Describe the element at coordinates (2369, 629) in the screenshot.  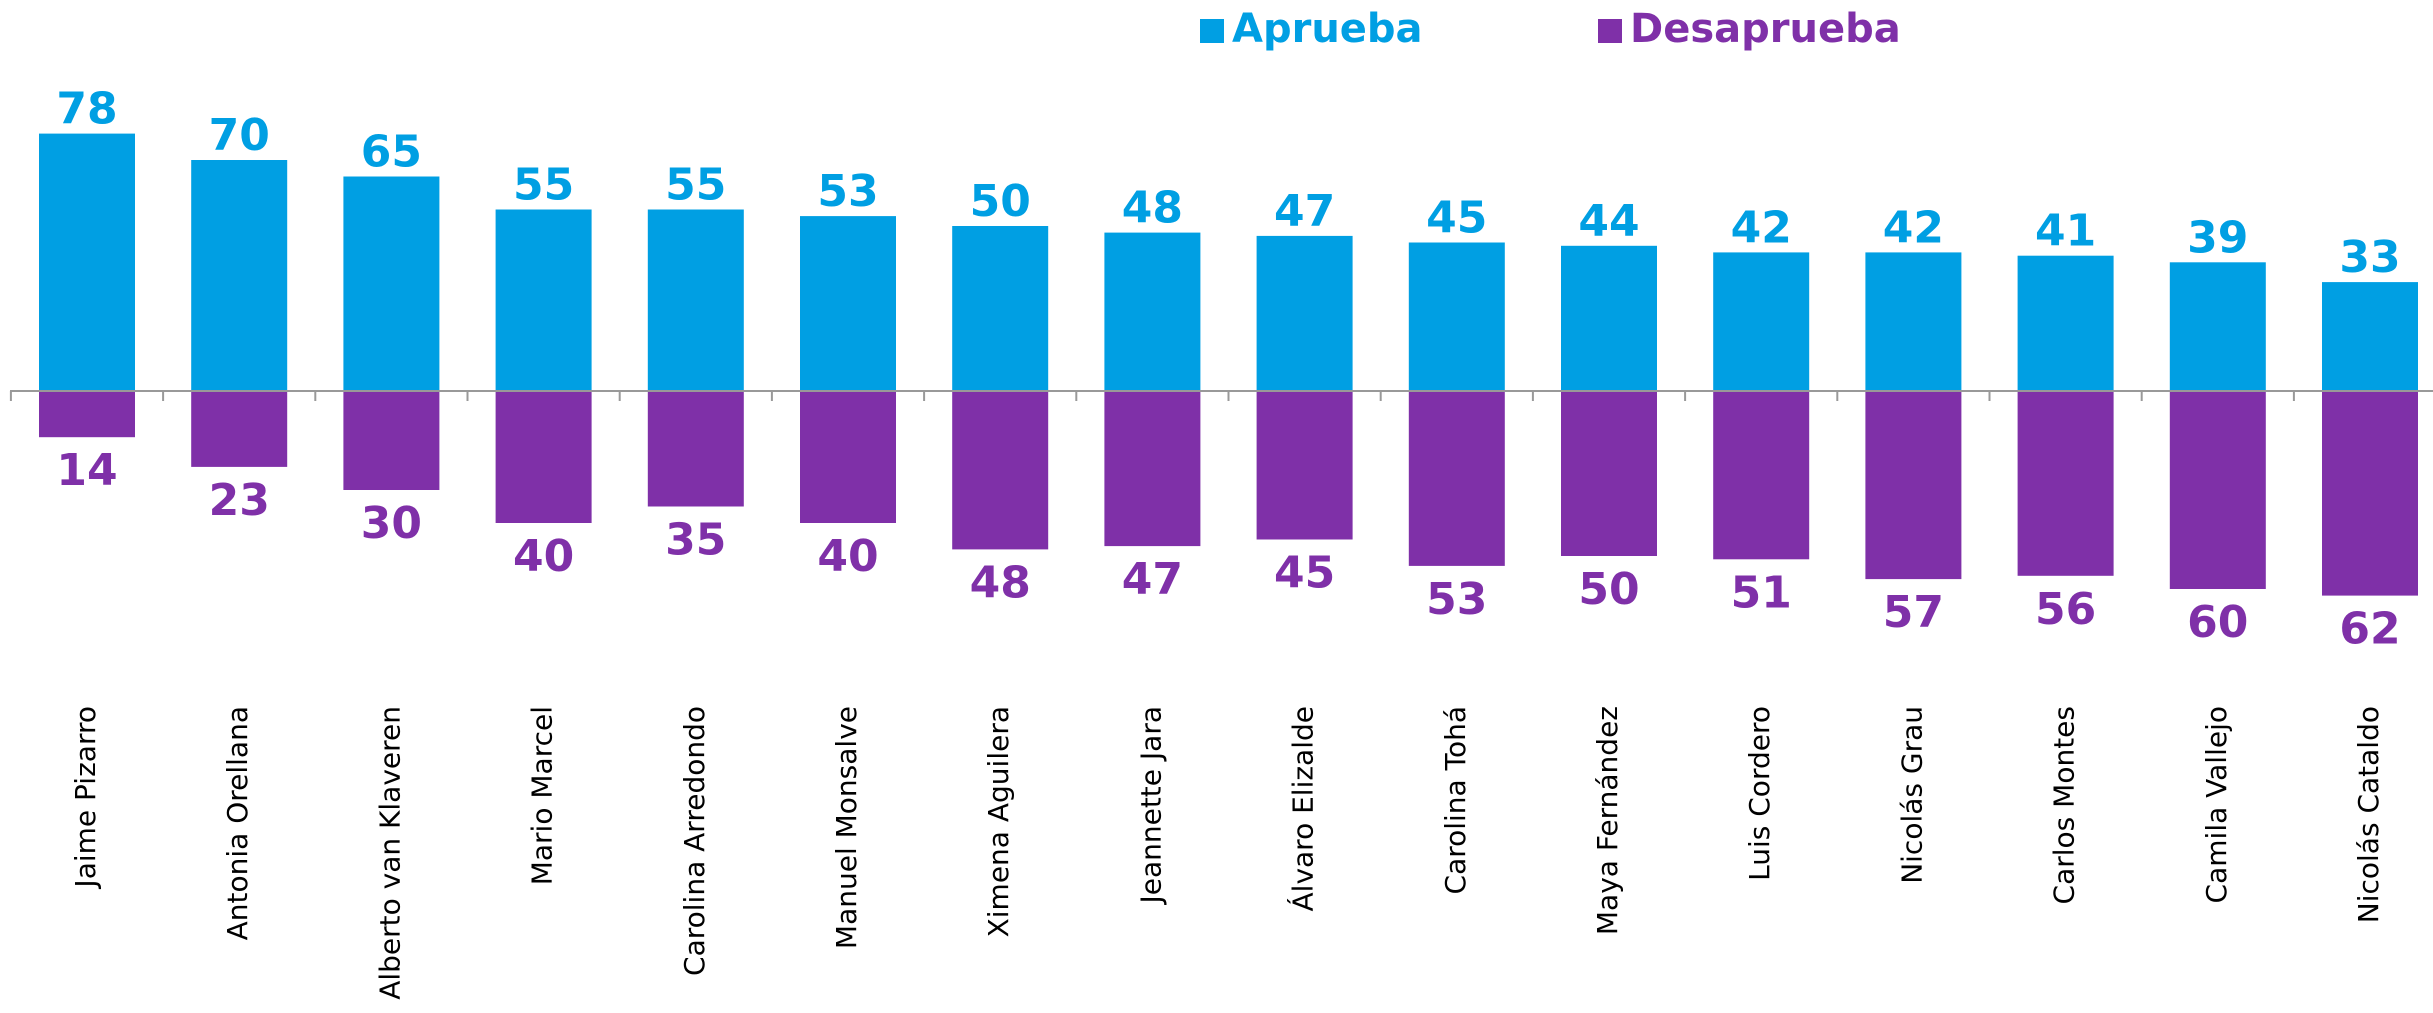
I see `value-label: 62` at that location.